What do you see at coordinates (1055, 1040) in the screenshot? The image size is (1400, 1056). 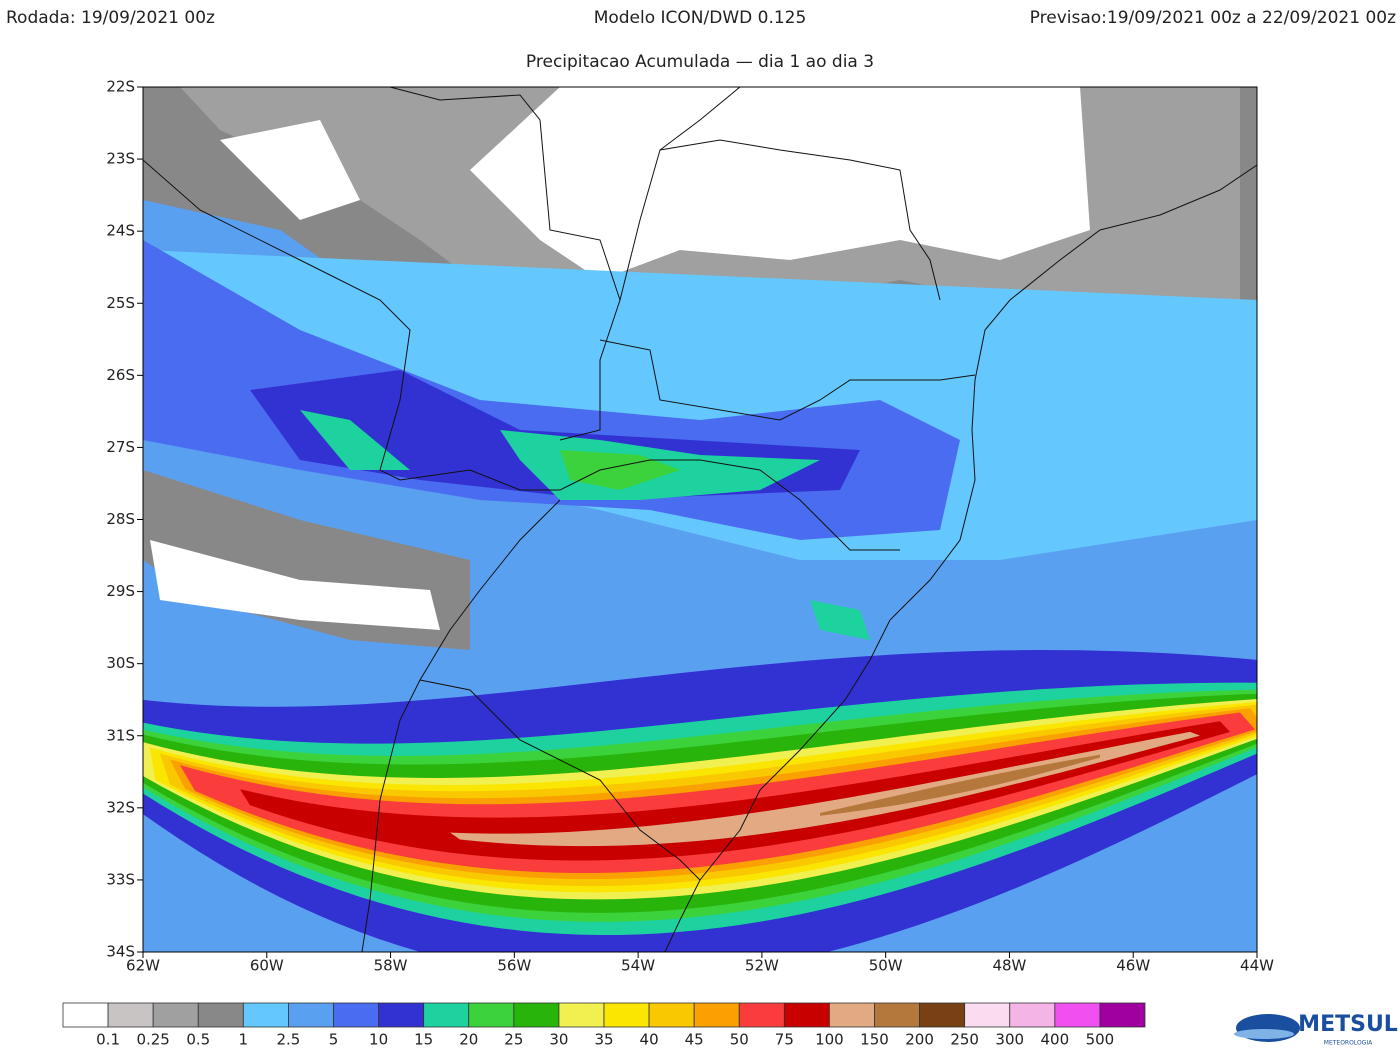 I see `colorbar-label: 400` at bounding box center [1055, 1040].